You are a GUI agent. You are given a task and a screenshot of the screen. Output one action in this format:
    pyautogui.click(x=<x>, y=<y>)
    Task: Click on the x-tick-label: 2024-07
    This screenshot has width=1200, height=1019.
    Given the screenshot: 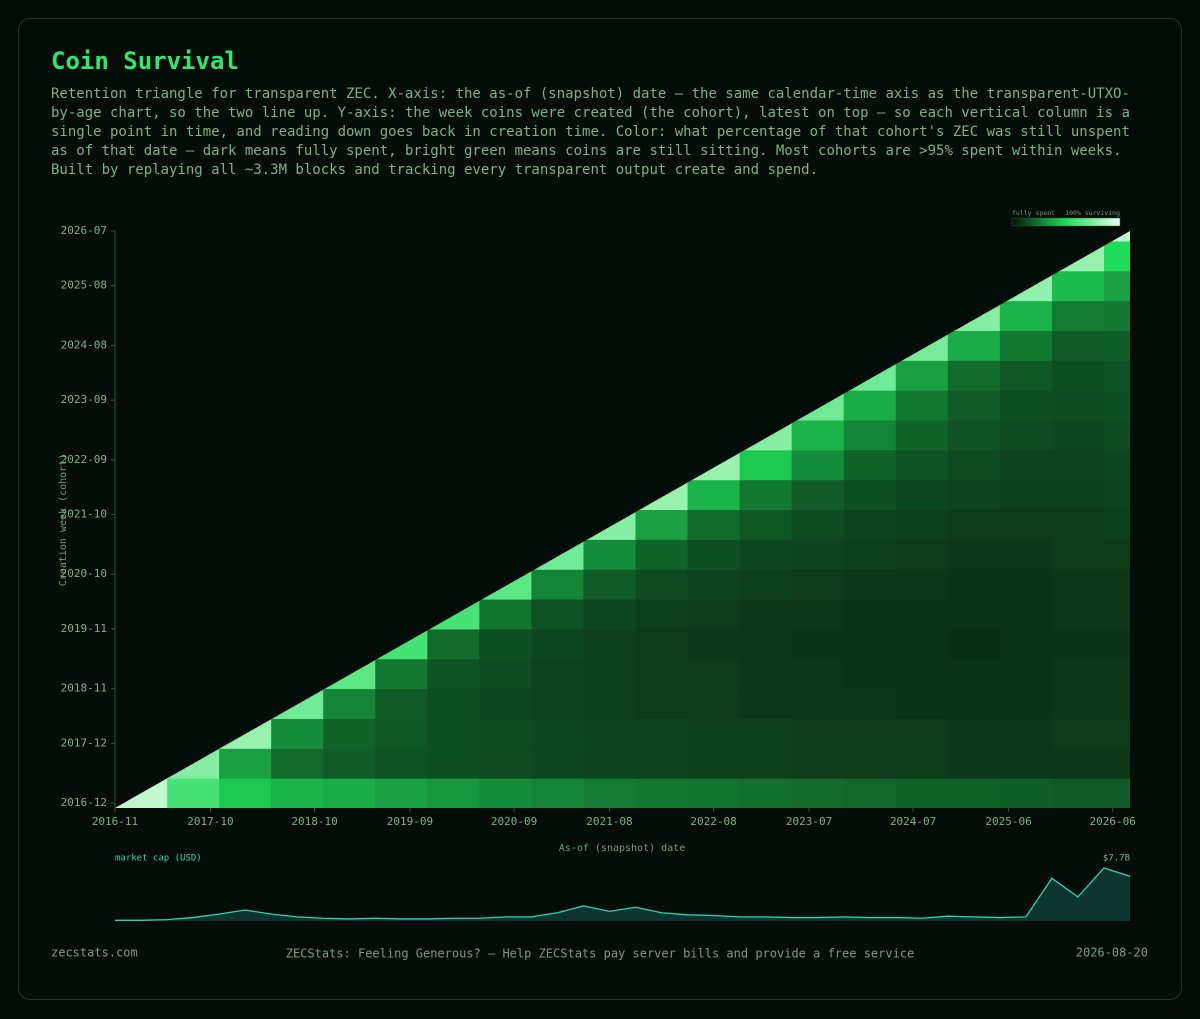 What is the action you would take?
    pyautogui.click(x=913, y=821)
    